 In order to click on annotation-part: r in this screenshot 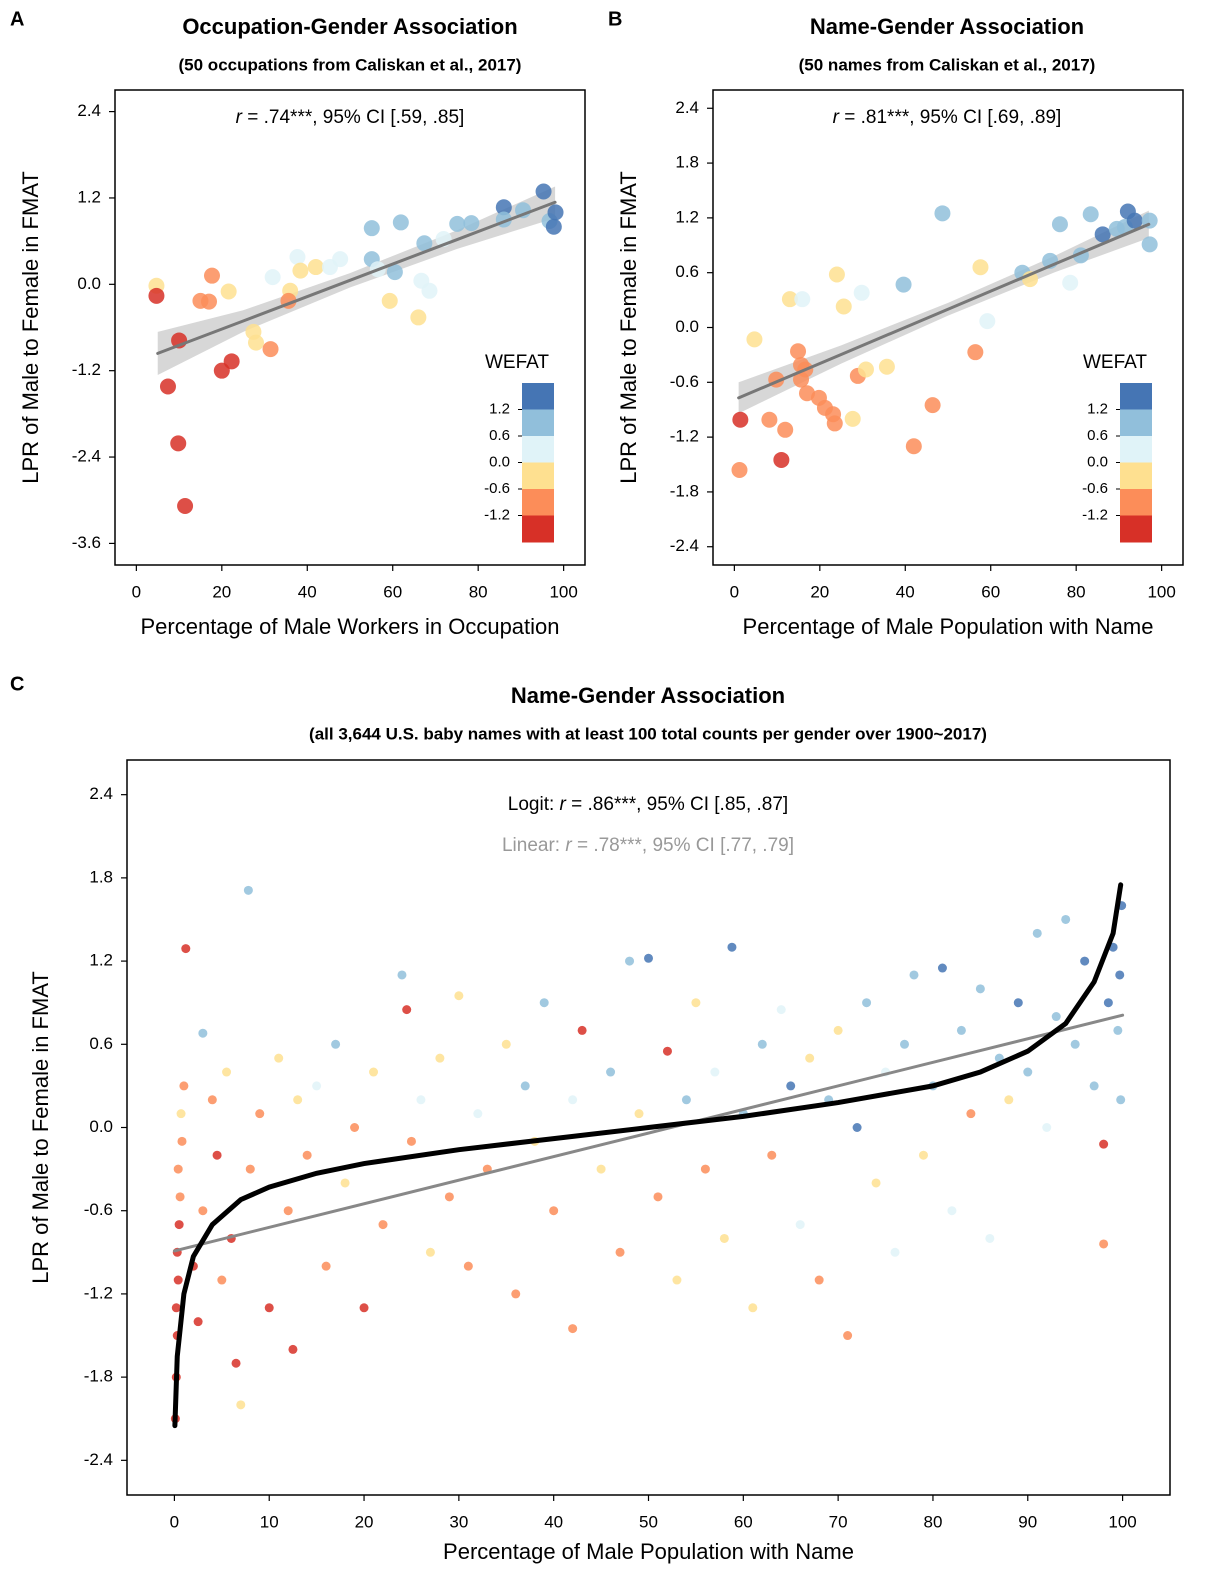, I will do `click(239, 117)`.